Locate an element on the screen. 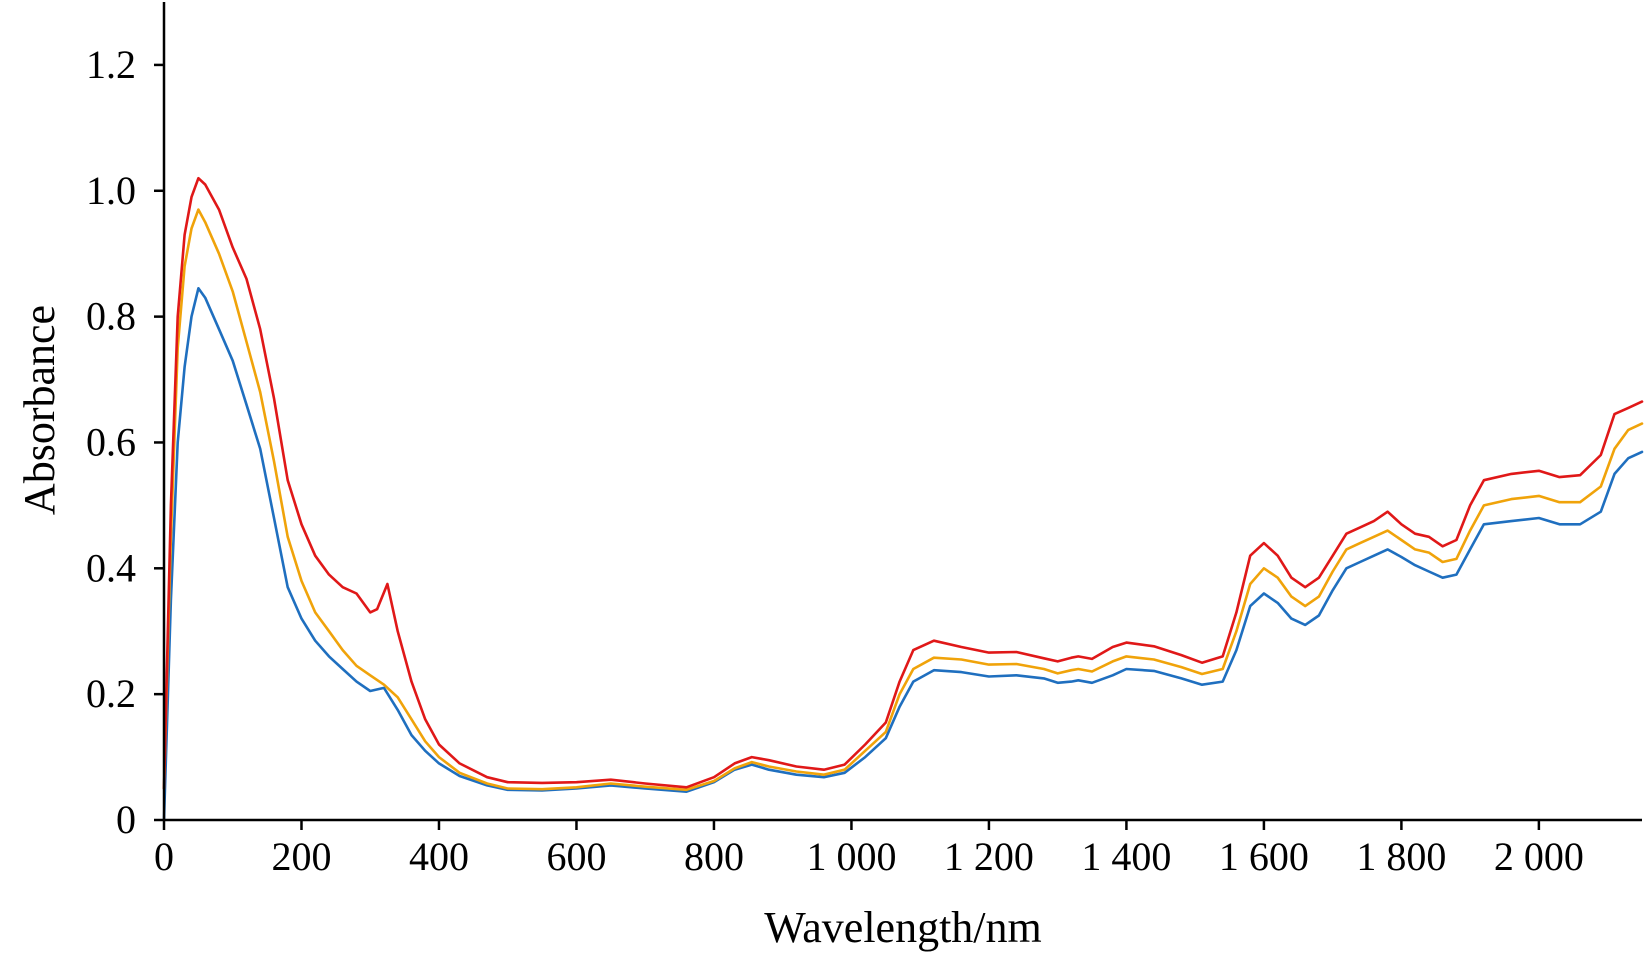  y-tick-label: 0.6 is located at coordinates (111, 441).